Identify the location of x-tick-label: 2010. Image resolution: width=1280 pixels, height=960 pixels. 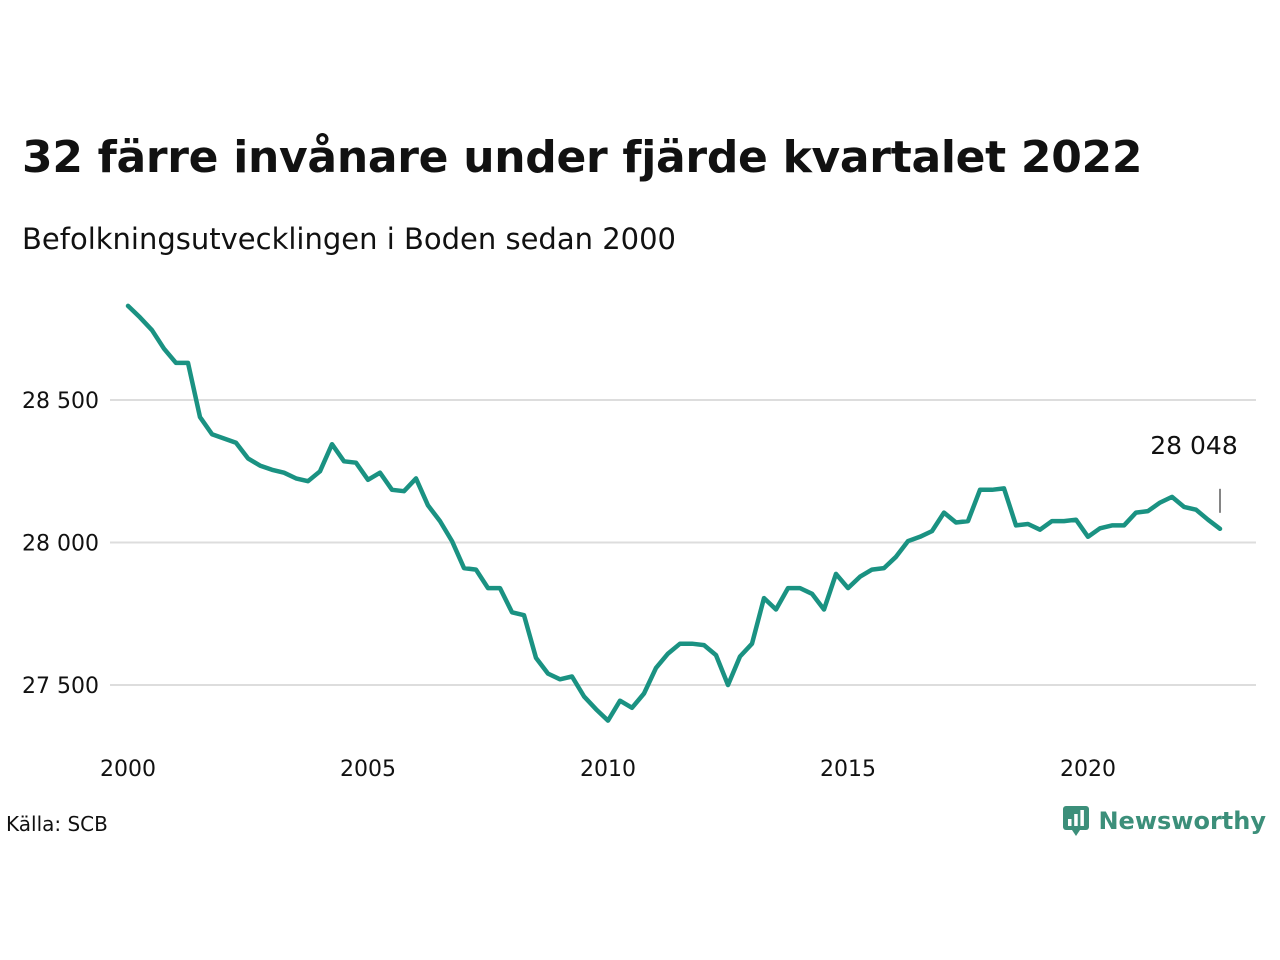
(608, 769).